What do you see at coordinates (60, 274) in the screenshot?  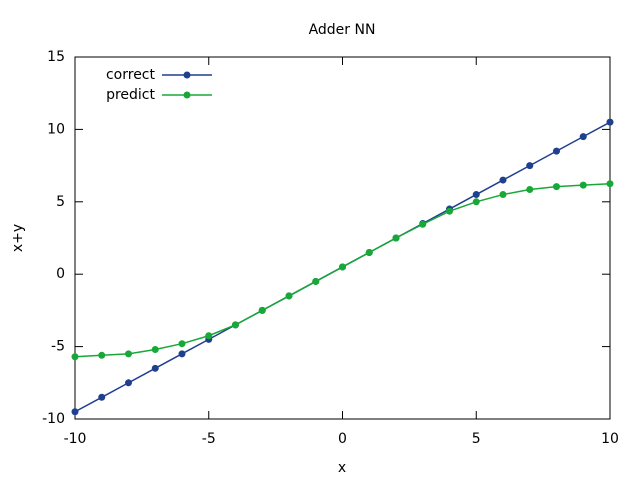 I see `y-tick-label: 0` at bounding box center [60, 274].